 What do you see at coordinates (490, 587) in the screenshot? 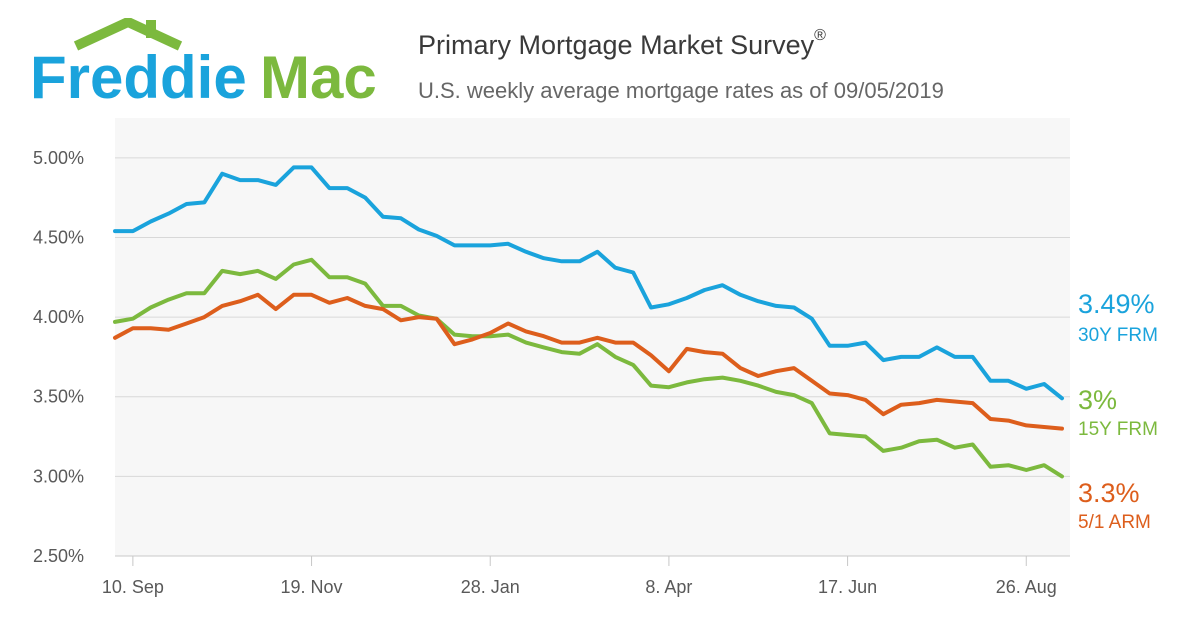
I see `x-tick-label: 28. Jan` at bounding box center [490, 587].